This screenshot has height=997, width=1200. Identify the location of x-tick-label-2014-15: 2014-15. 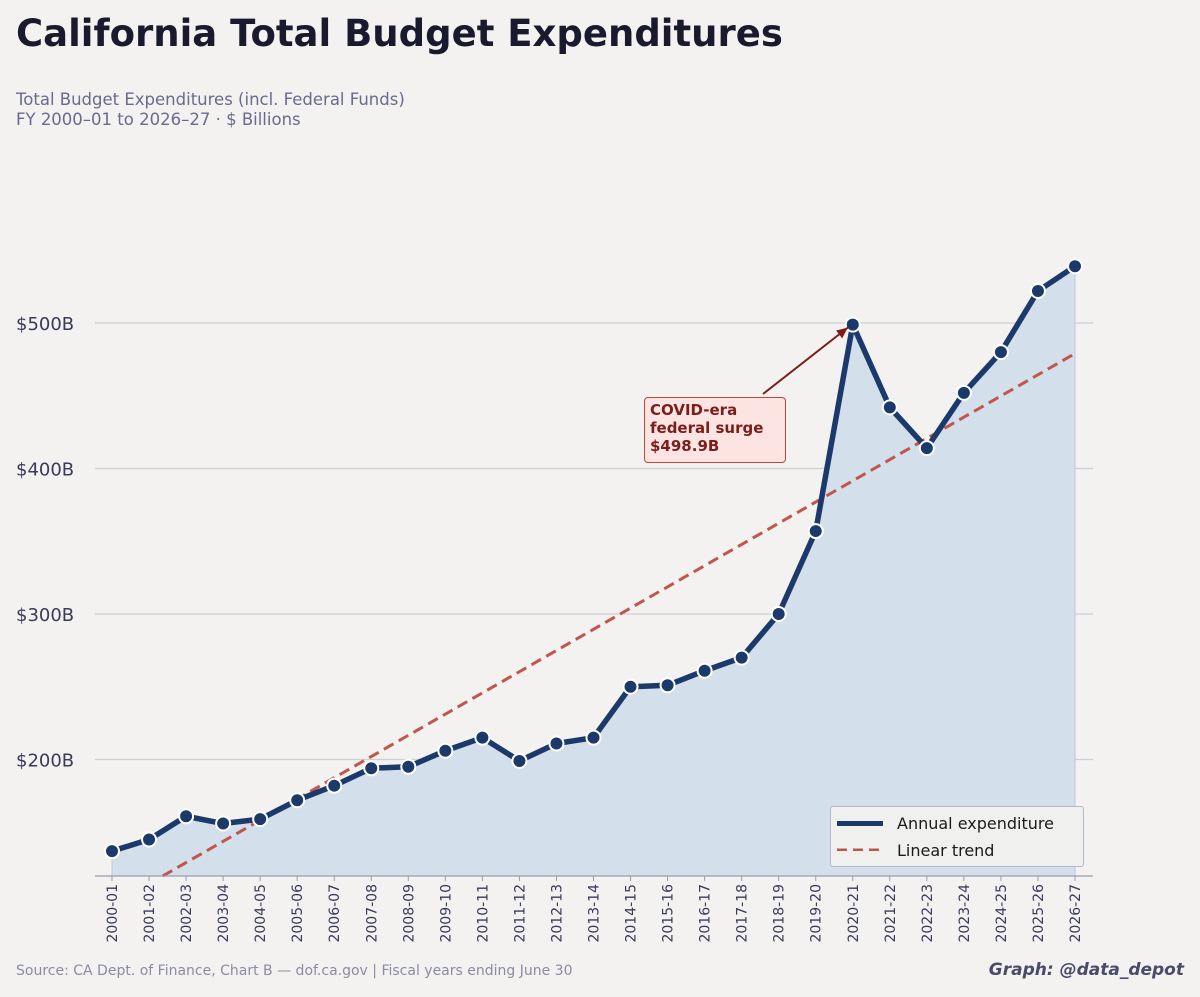
(632, 913).